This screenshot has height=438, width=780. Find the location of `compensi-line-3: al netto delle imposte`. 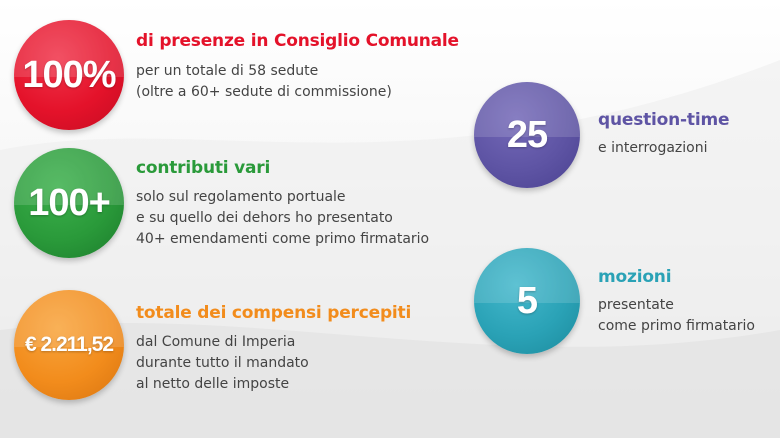

compensi-line-3: al netto delle imposte is located at coordinates (213, 384).